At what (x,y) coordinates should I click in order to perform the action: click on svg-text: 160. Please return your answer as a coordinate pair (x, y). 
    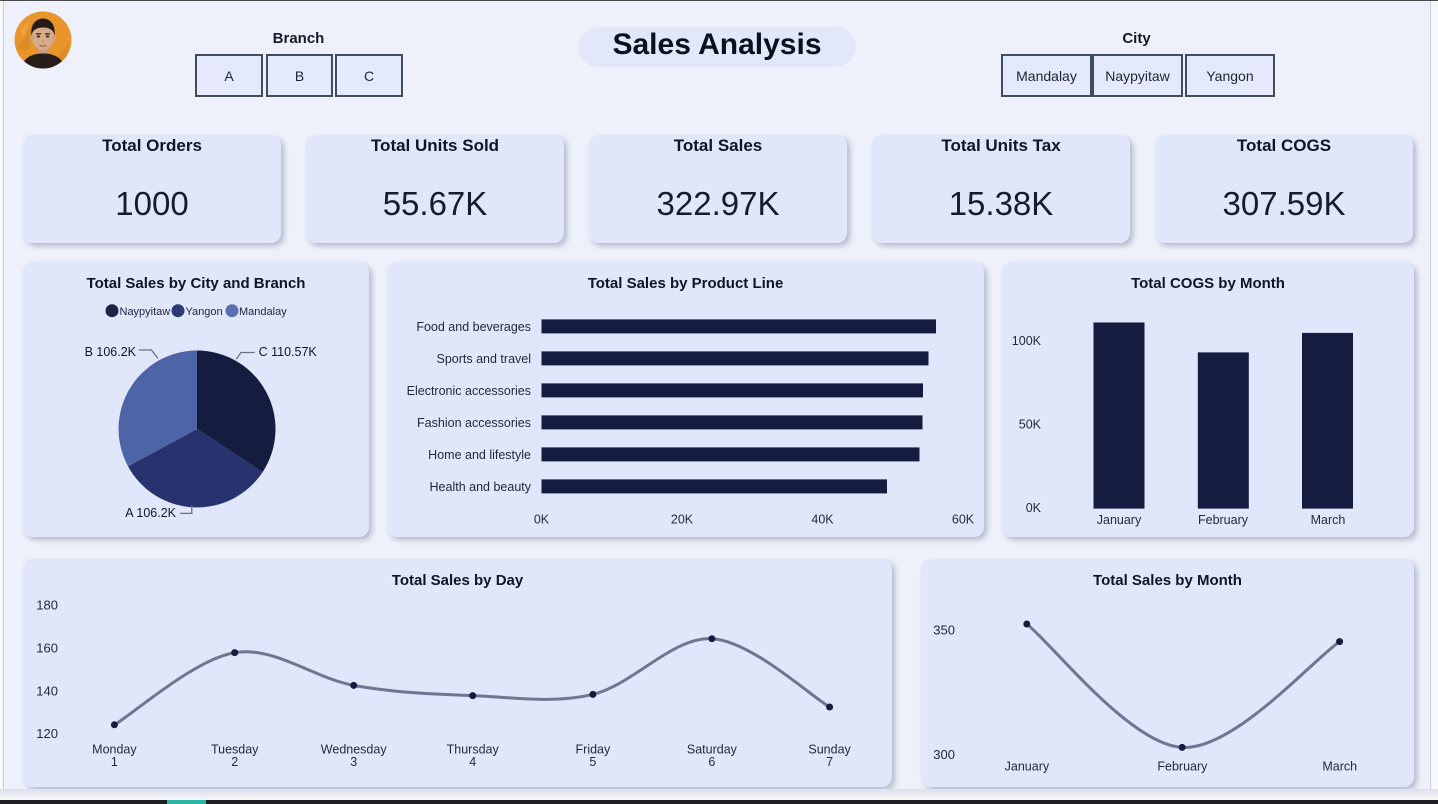
    Looking at the image, I should click on (47, 648).